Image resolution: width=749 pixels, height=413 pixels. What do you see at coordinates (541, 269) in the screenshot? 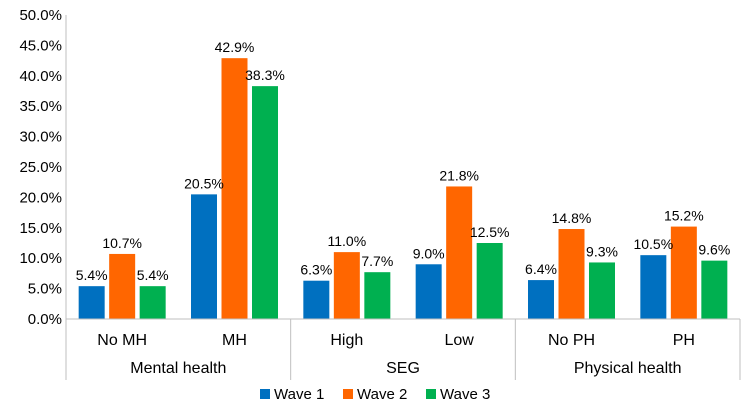
I see `data-label: 6.4%` at bounding box center [541, 269].